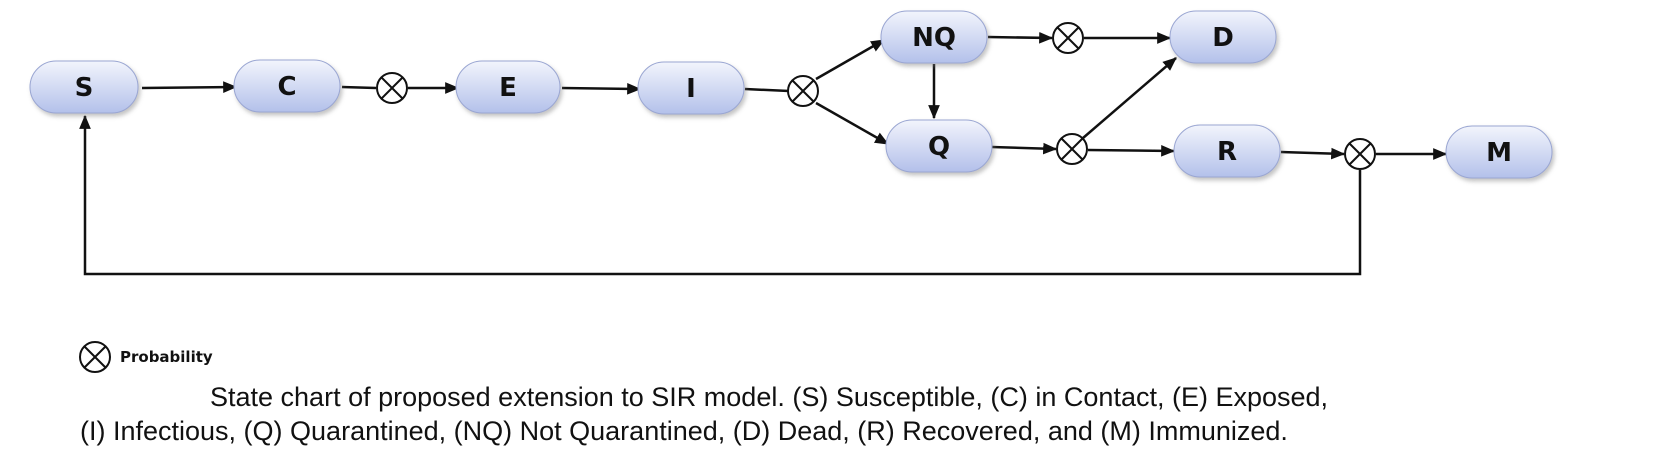  What do you see at coordinates (1024, 148) in the screenshot?
I see `edge-q-p4` at bounding box center [1024, 148].